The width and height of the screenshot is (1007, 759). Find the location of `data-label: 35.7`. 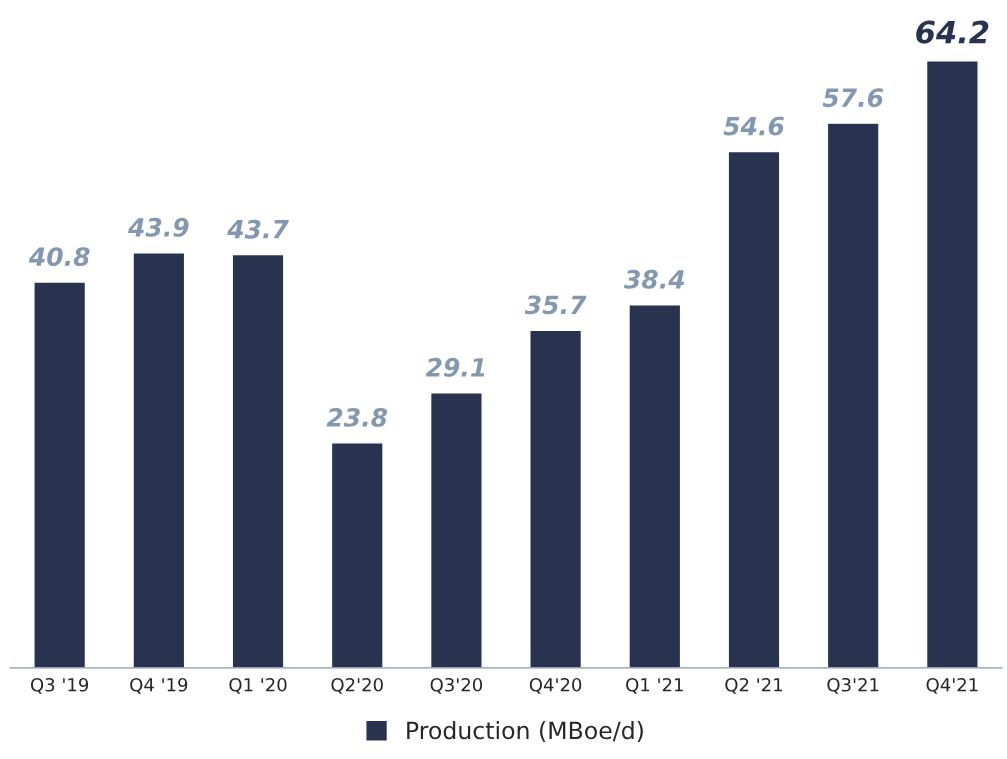

data-label: 35.7 is located at coordinates (555, 305).